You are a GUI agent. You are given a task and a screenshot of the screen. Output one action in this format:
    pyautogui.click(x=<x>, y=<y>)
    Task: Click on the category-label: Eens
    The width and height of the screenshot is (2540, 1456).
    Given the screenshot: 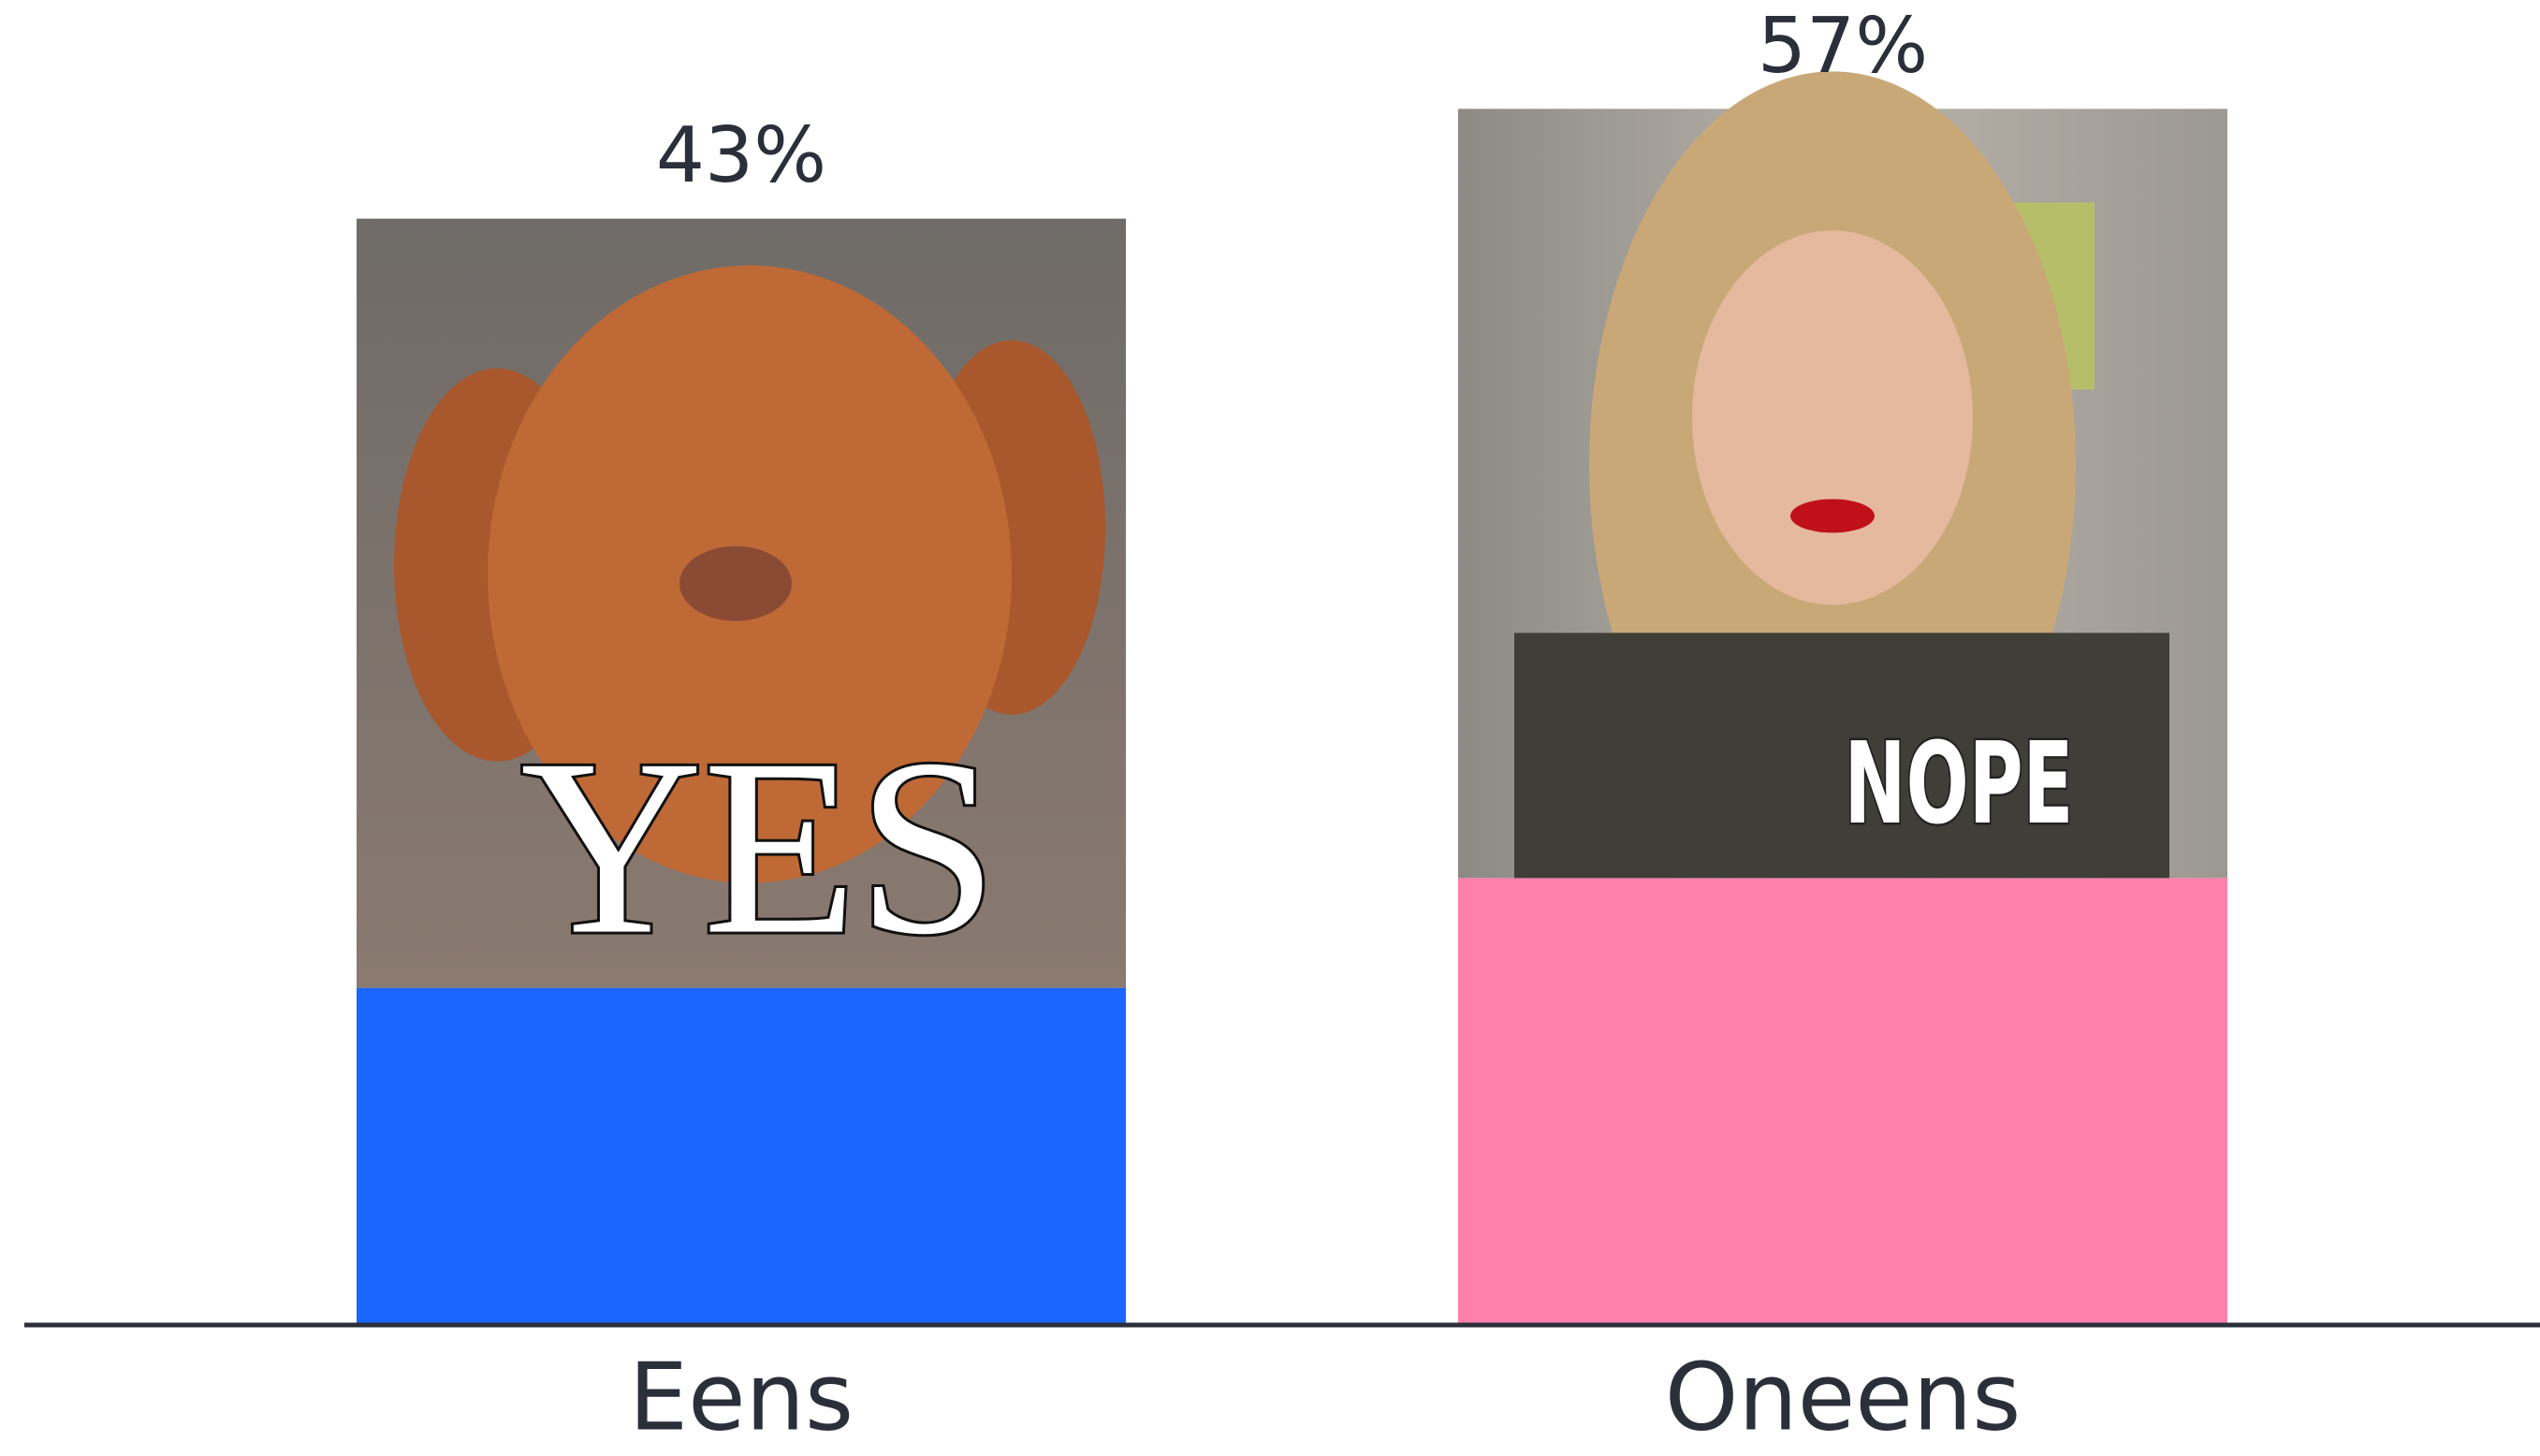 What is the action you would take?
    pyautogui.click(x=741, y=1396)
    